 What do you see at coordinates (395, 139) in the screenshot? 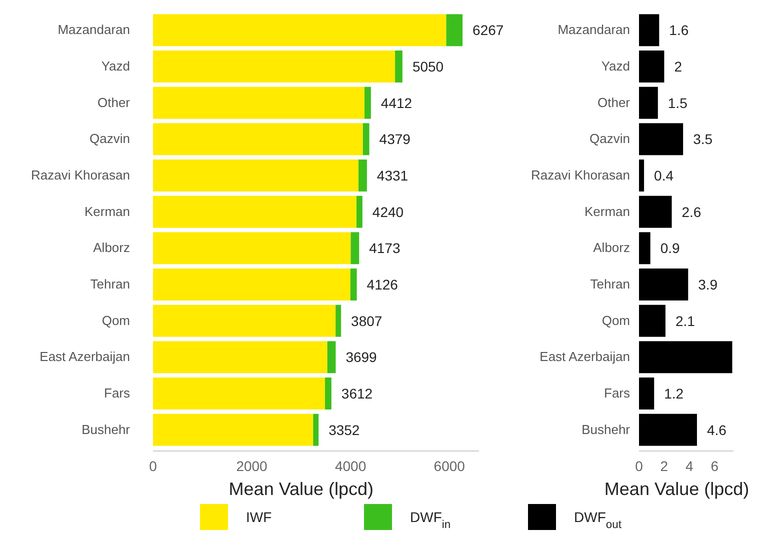
I see `total-label: 4379` at bounding box center [395, 139].